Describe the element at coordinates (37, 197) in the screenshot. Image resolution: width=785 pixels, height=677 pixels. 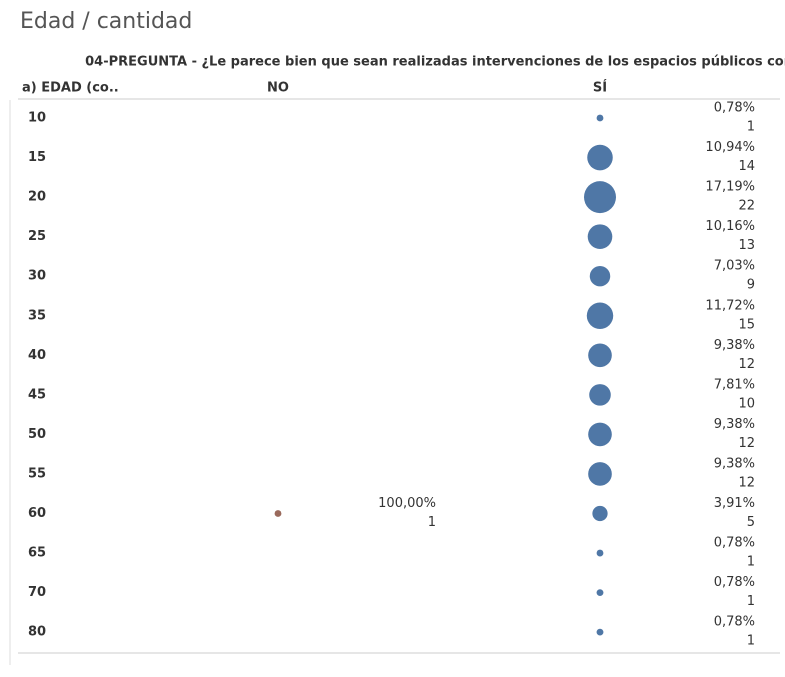
I see `row-label: 20` at that location.